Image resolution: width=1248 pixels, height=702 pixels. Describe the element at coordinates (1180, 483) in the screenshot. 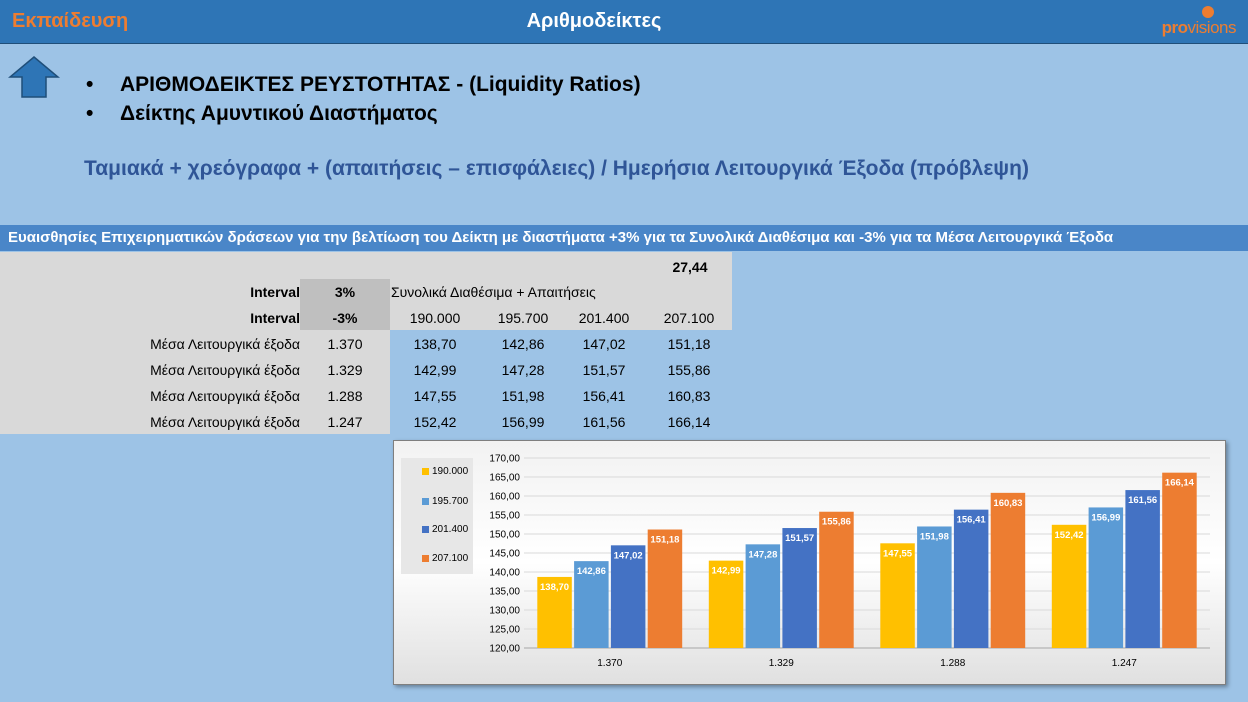

I see `bar-data-label: 166,14` at that location.